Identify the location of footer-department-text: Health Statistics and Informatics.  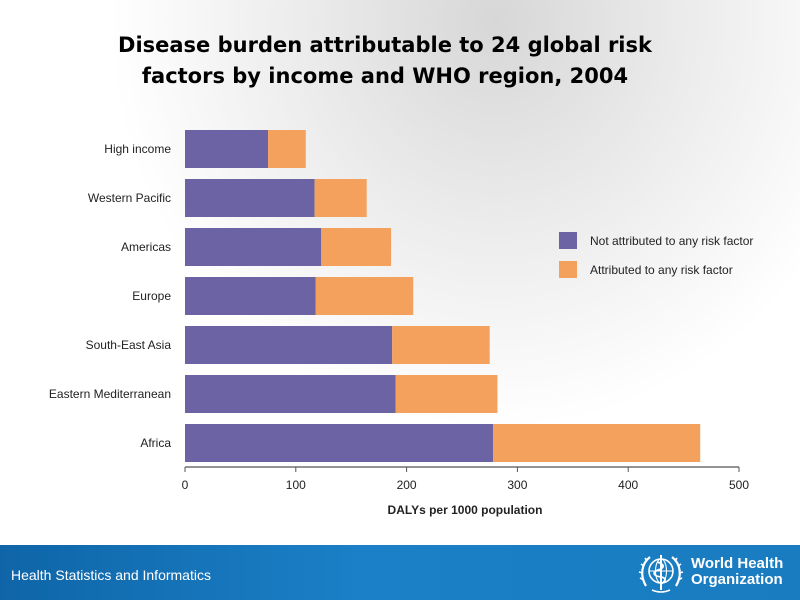
(111, 575).